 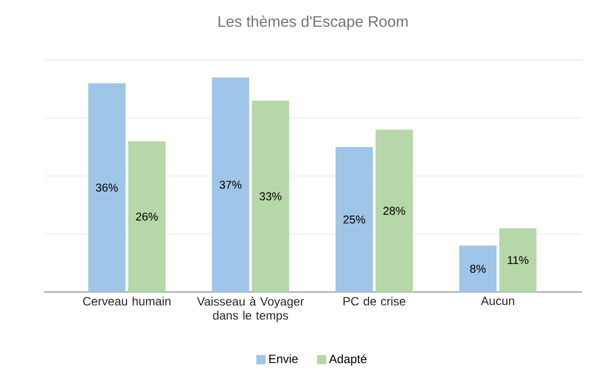 I want to click on data-label: 28%, so click(x=394, y=210).